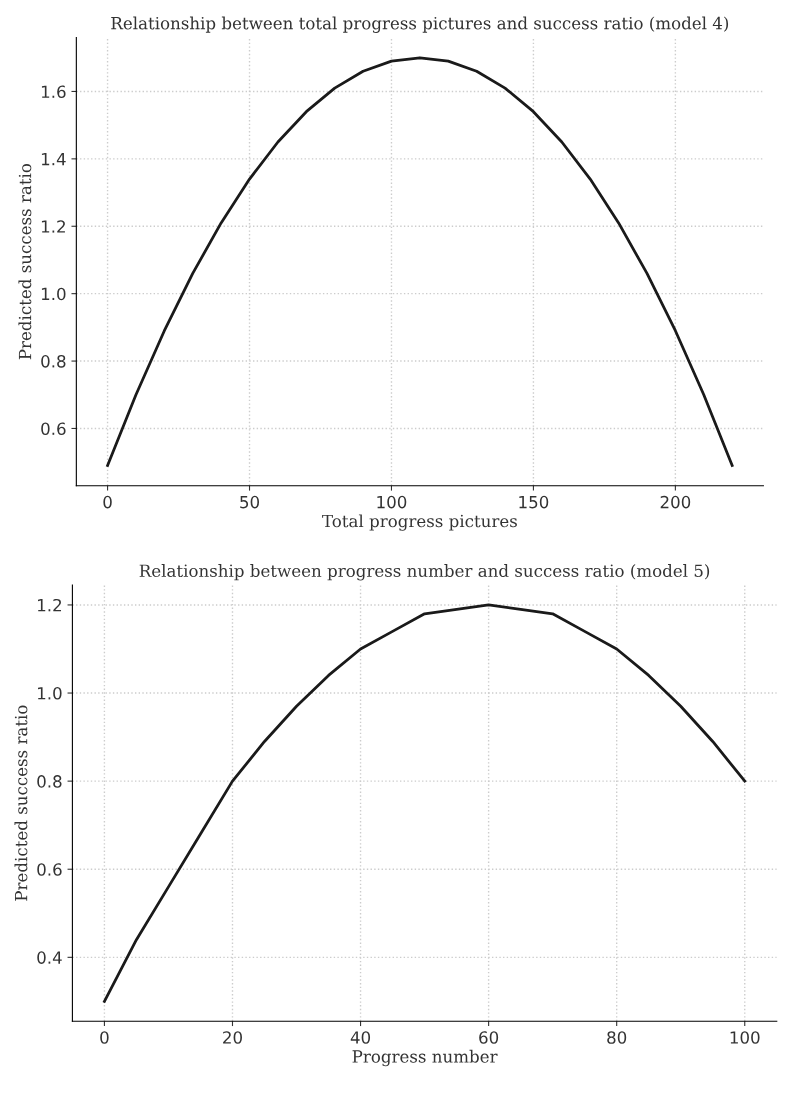  I want to click on y-tick-label: 1.4, so click(53, 159).